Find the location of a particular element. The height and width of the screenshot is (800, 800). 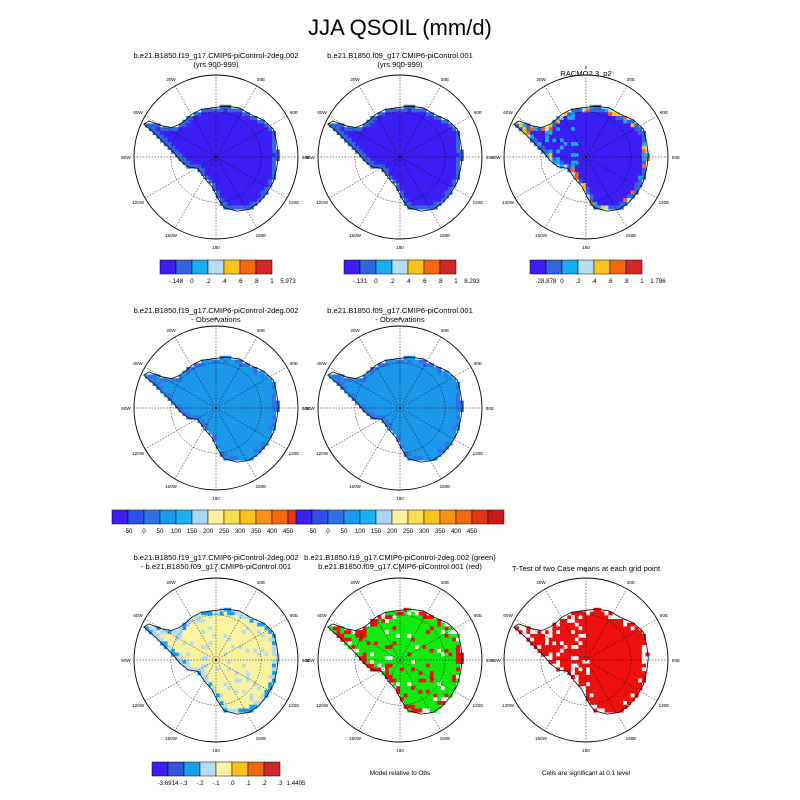

lon-label: 0 is located at coordinates (216, 570).